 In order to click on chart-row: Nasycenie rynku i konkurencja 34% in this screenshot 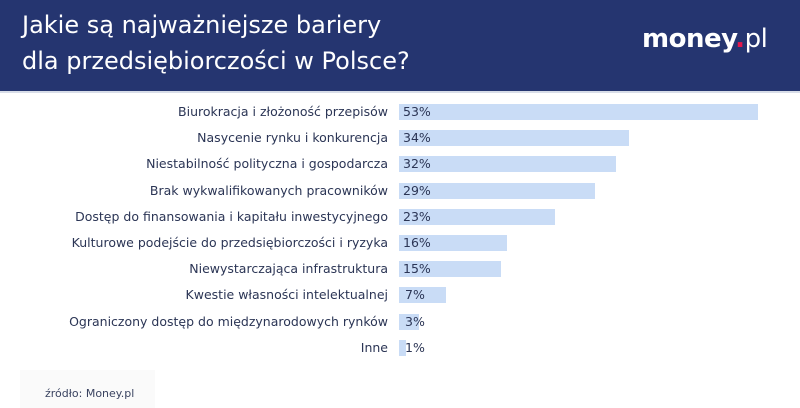, I will do `click(400, 141)`.